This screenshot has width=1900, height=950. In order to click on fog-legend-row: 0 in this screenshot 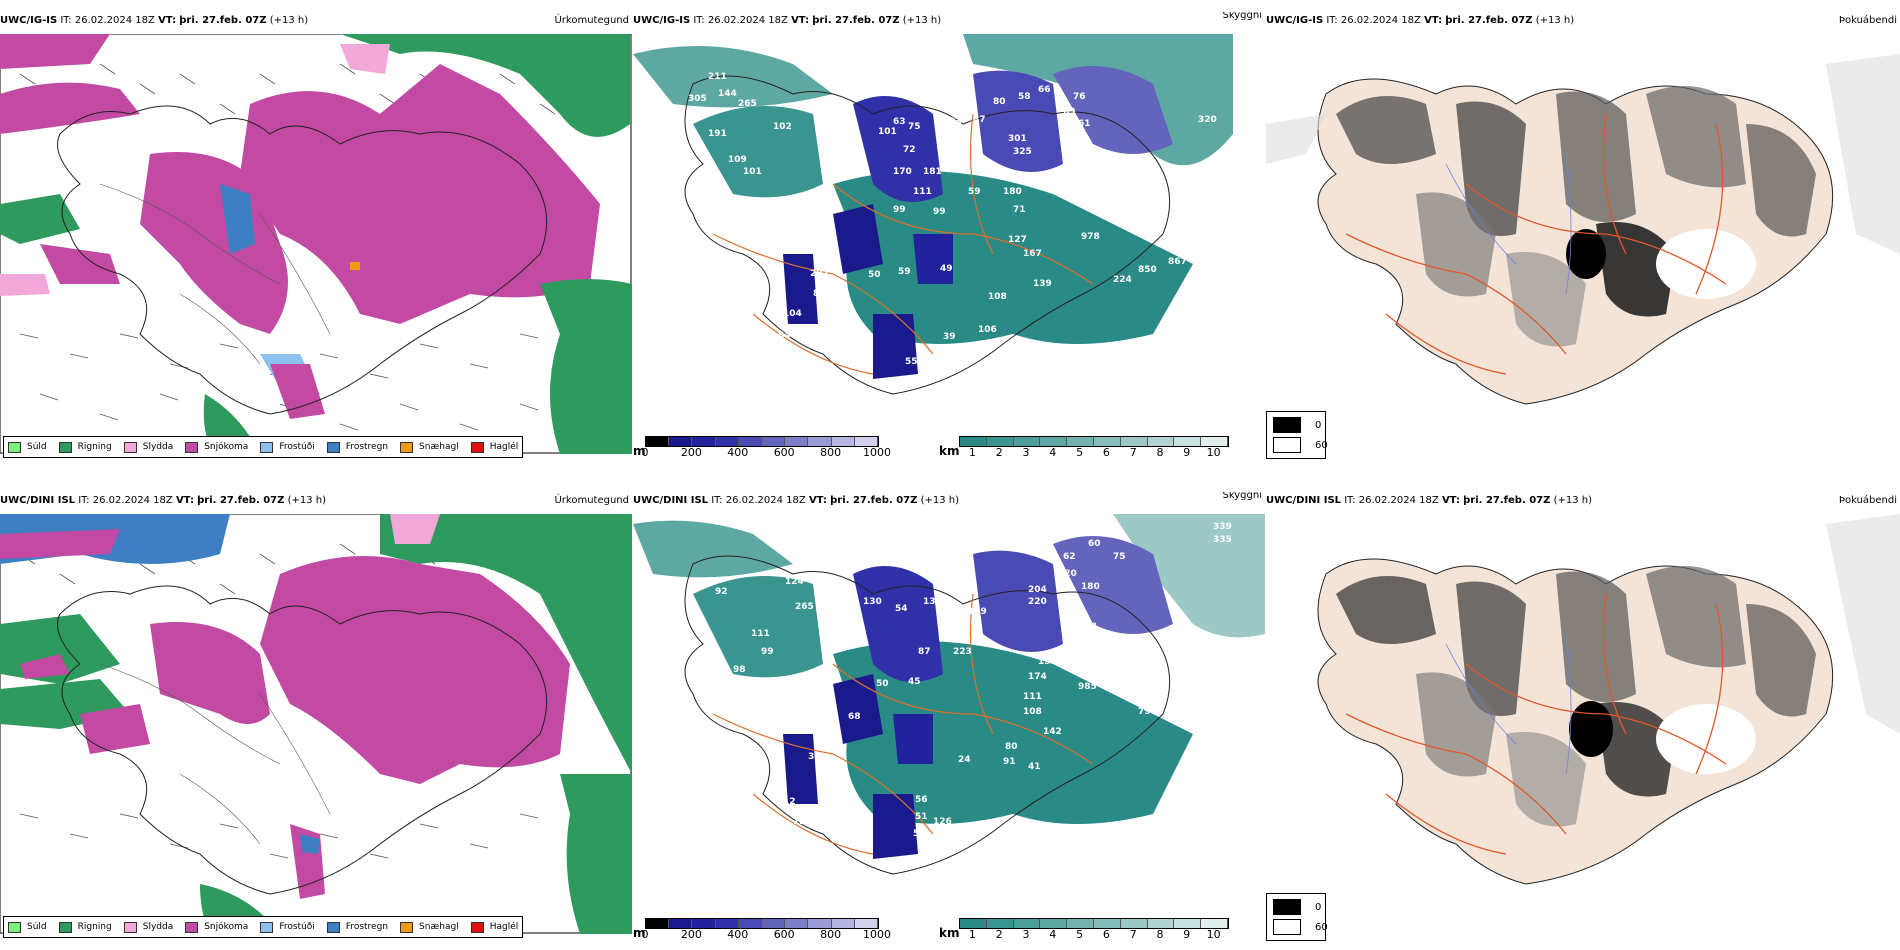, I will do `click(1297, 907)`.